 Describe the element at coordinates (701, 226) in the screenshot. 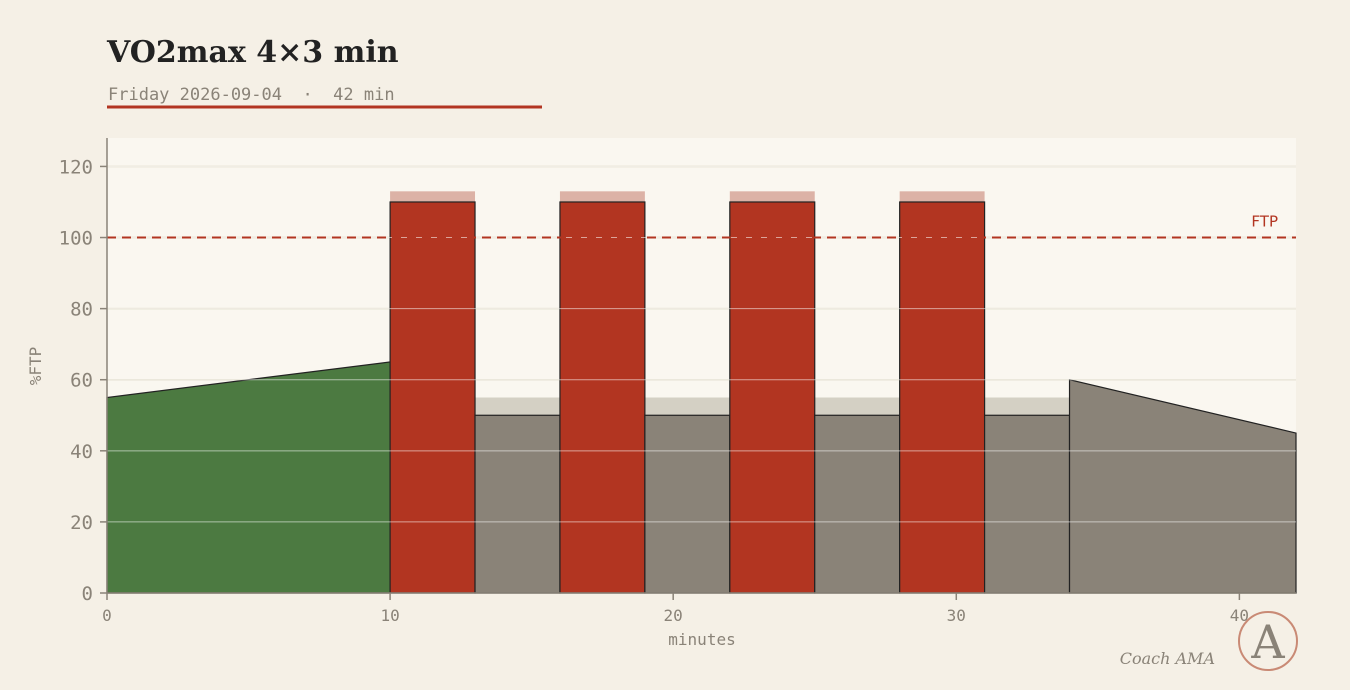

I see `ftp-reference: FTP` at that location.